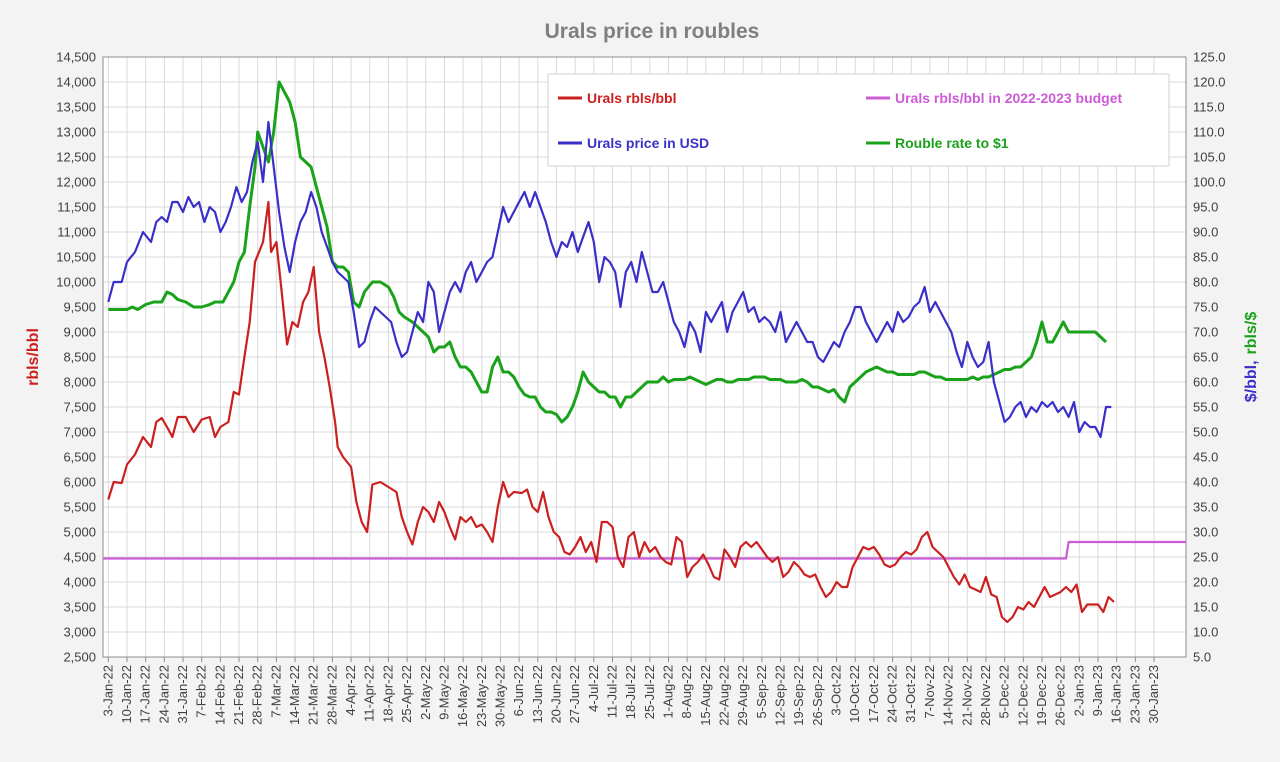  I want to click on x-tick-label: 31-Jan-22, so click(182, 694).